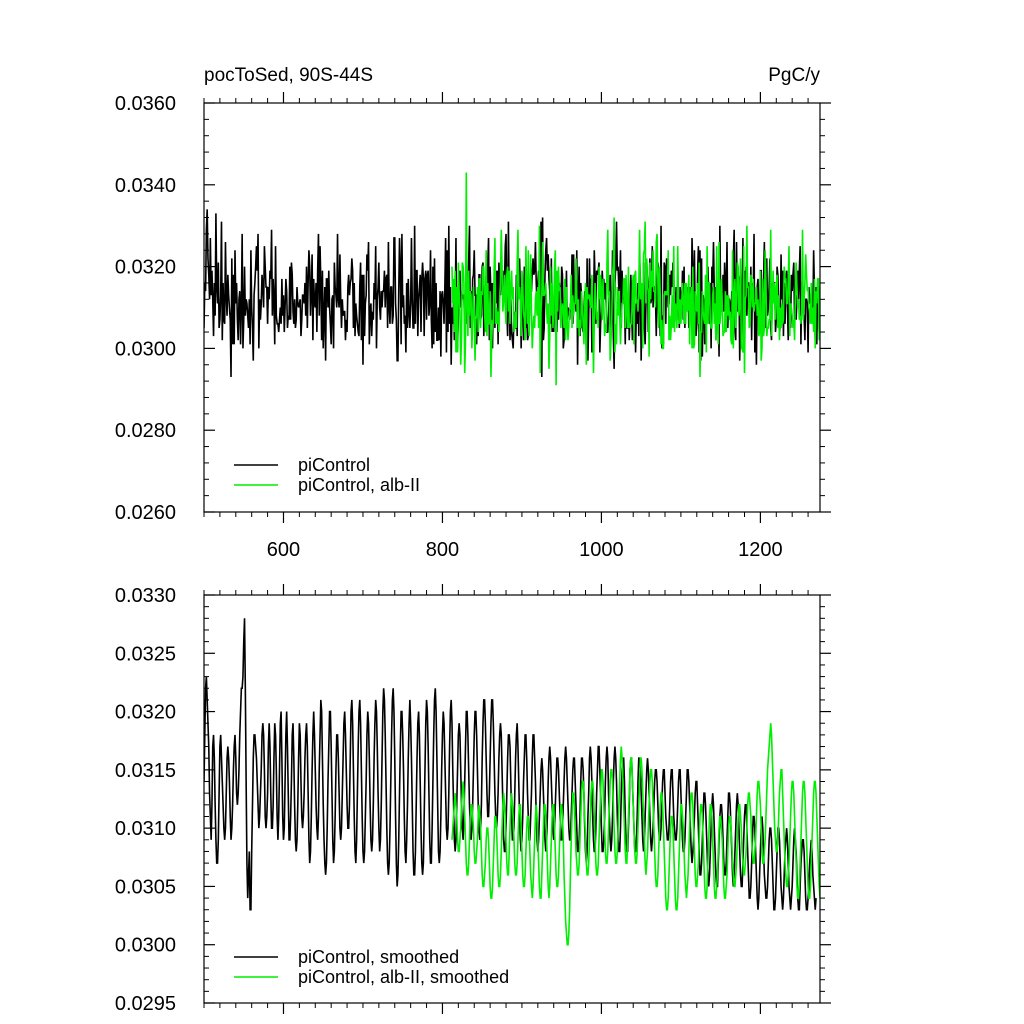 This screenshot has height=1024, width=1024. Describe the element at coordinates (442, 550) in the screenshot. I see `x-tick-label: 800` at that location.